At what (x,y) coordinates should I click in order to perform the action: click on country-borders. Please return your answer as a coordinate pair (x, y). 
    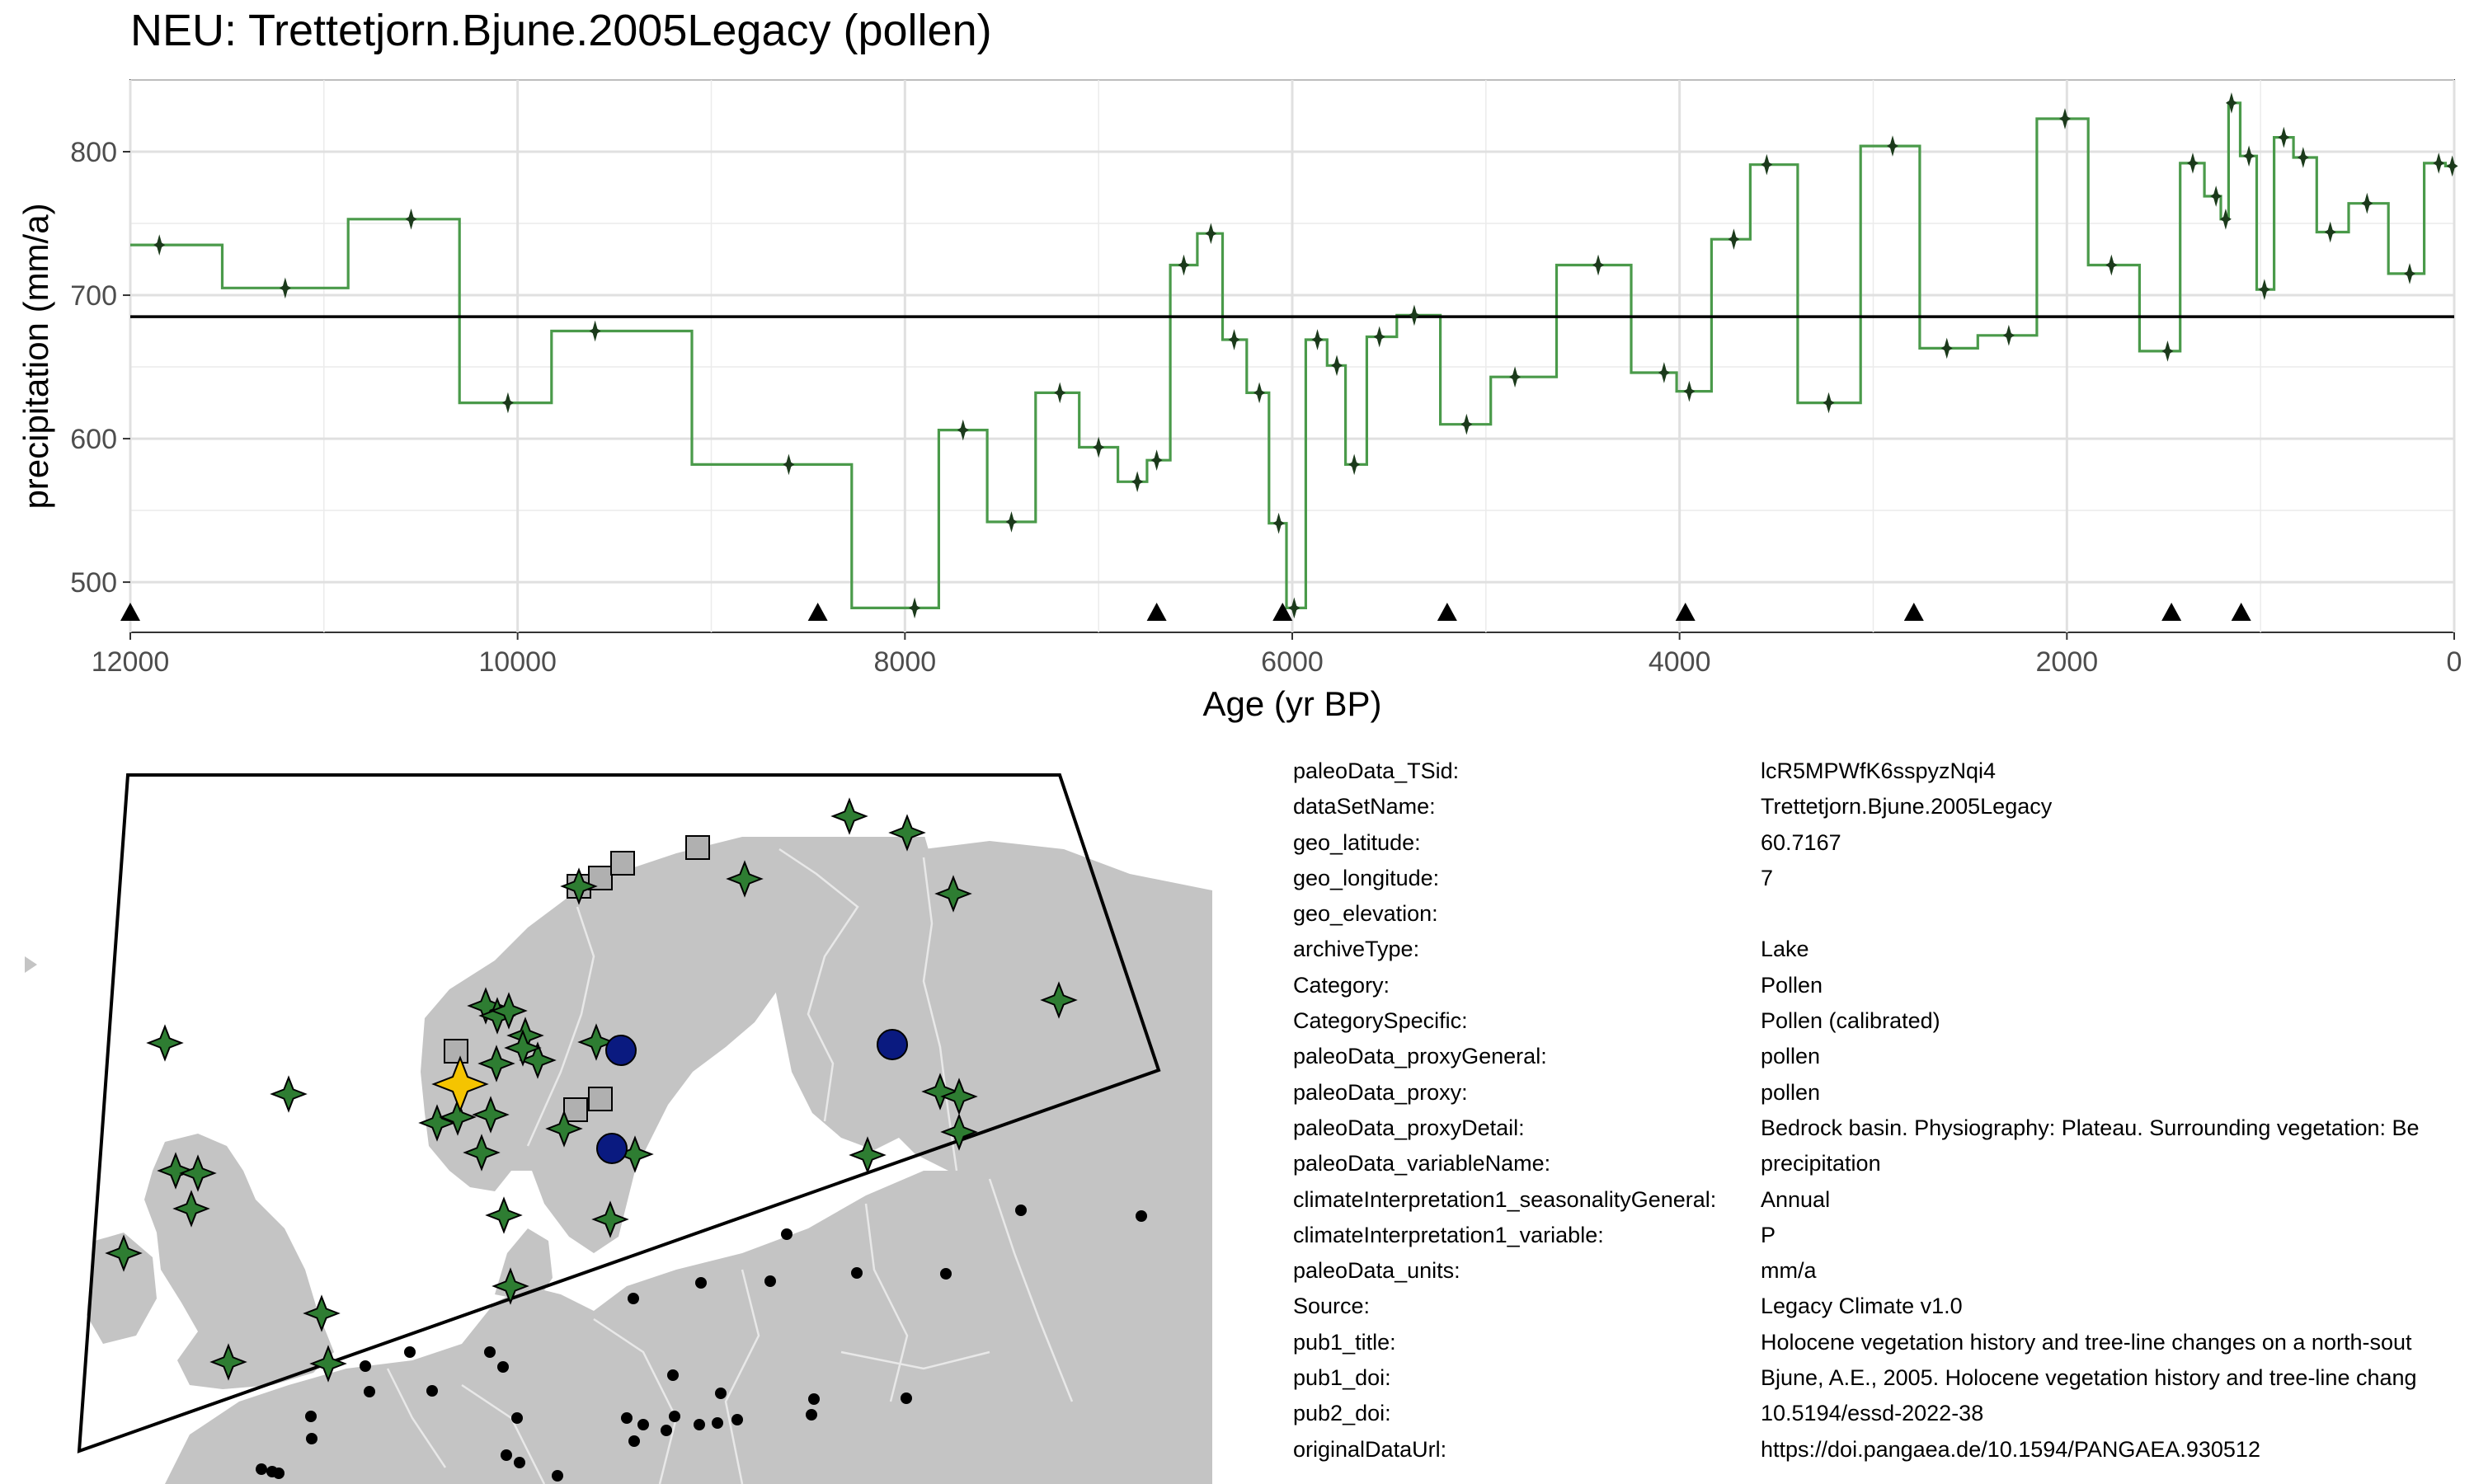
    Looking at the image, I should click on (730, 1166).